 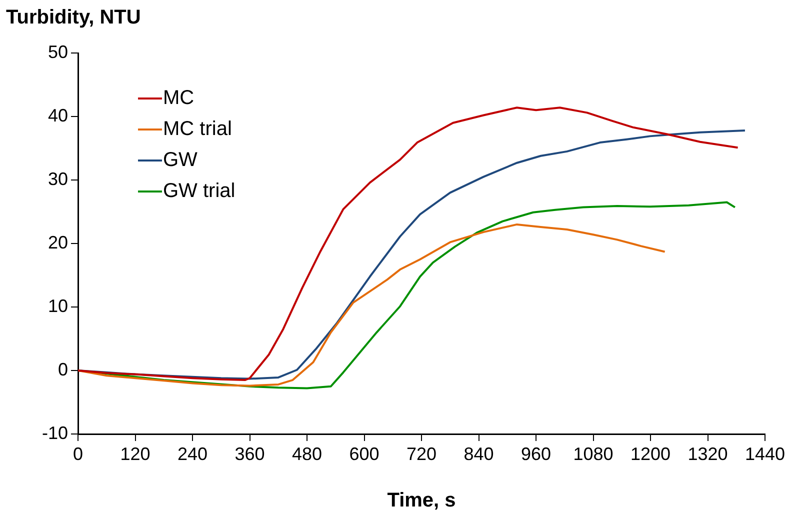 What do you see at coordinates (421, 454) in the screenshot?
I see `x-tick-label: 720` at bounding box center [421, 454].